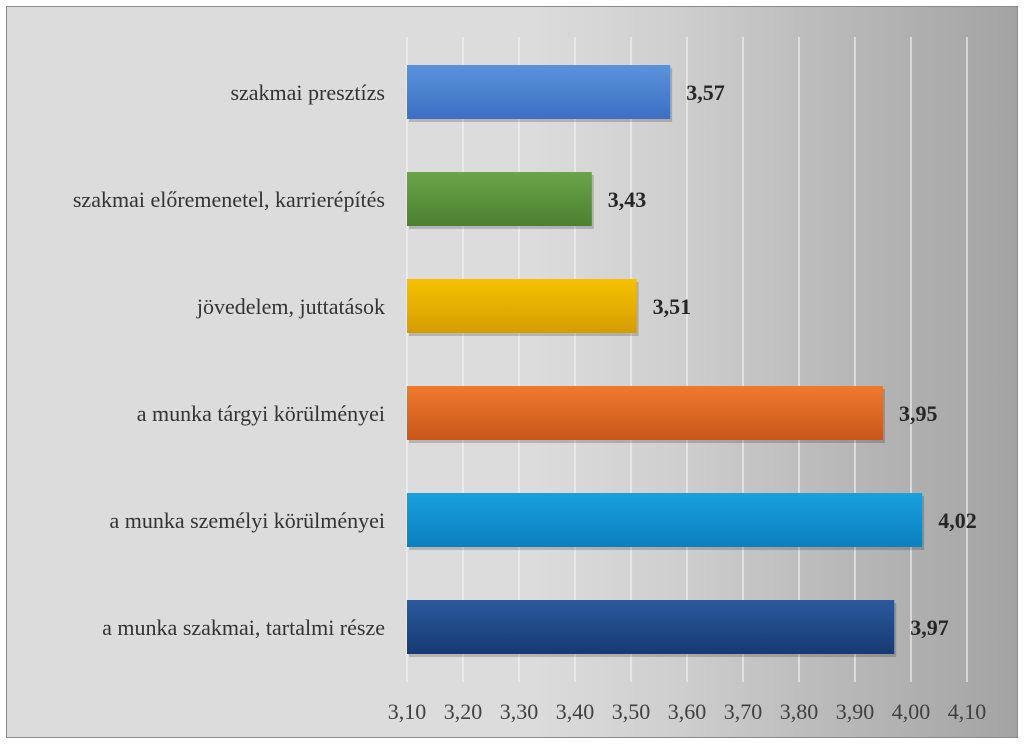 This screenshot has width=1024, height=744. Describe the element at coordinates (307, 92) in the screenshot. I see `category-label: szakmai presztízs` at that location.